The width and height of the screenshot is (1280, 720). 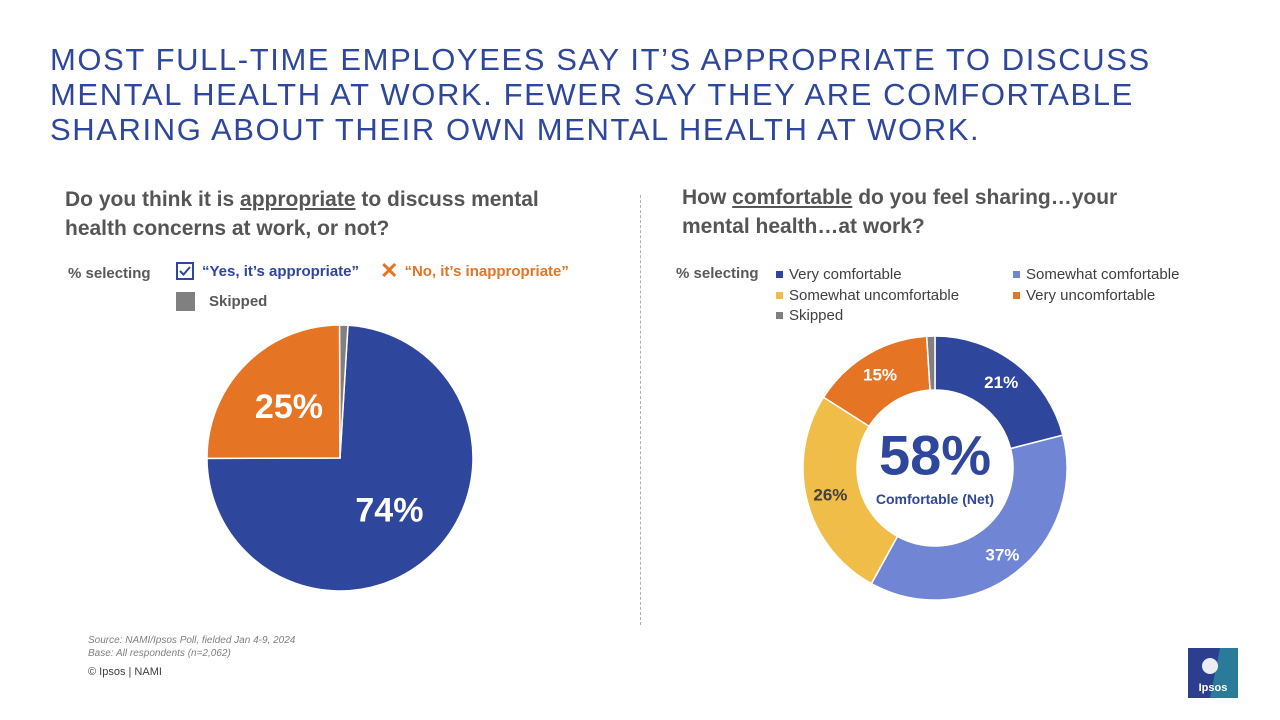 I want to click on ipsos-logo-graphic: Ipsos, so click(x=1213, y=673).